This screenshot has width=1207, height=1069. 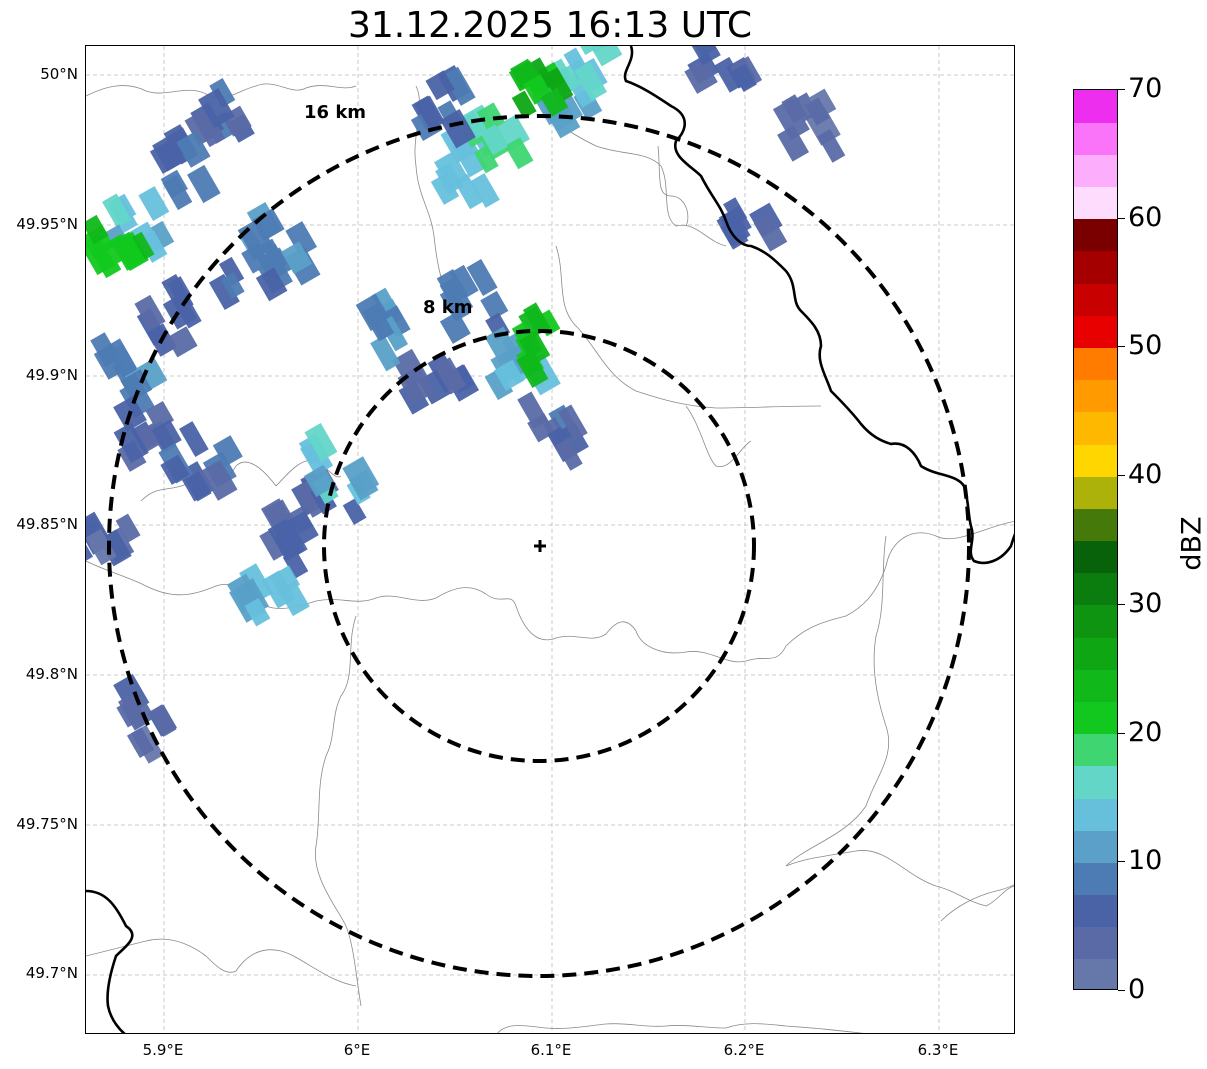 I want to click on lon-tick-label: 6.3°E, so click(x=938, y=1050).